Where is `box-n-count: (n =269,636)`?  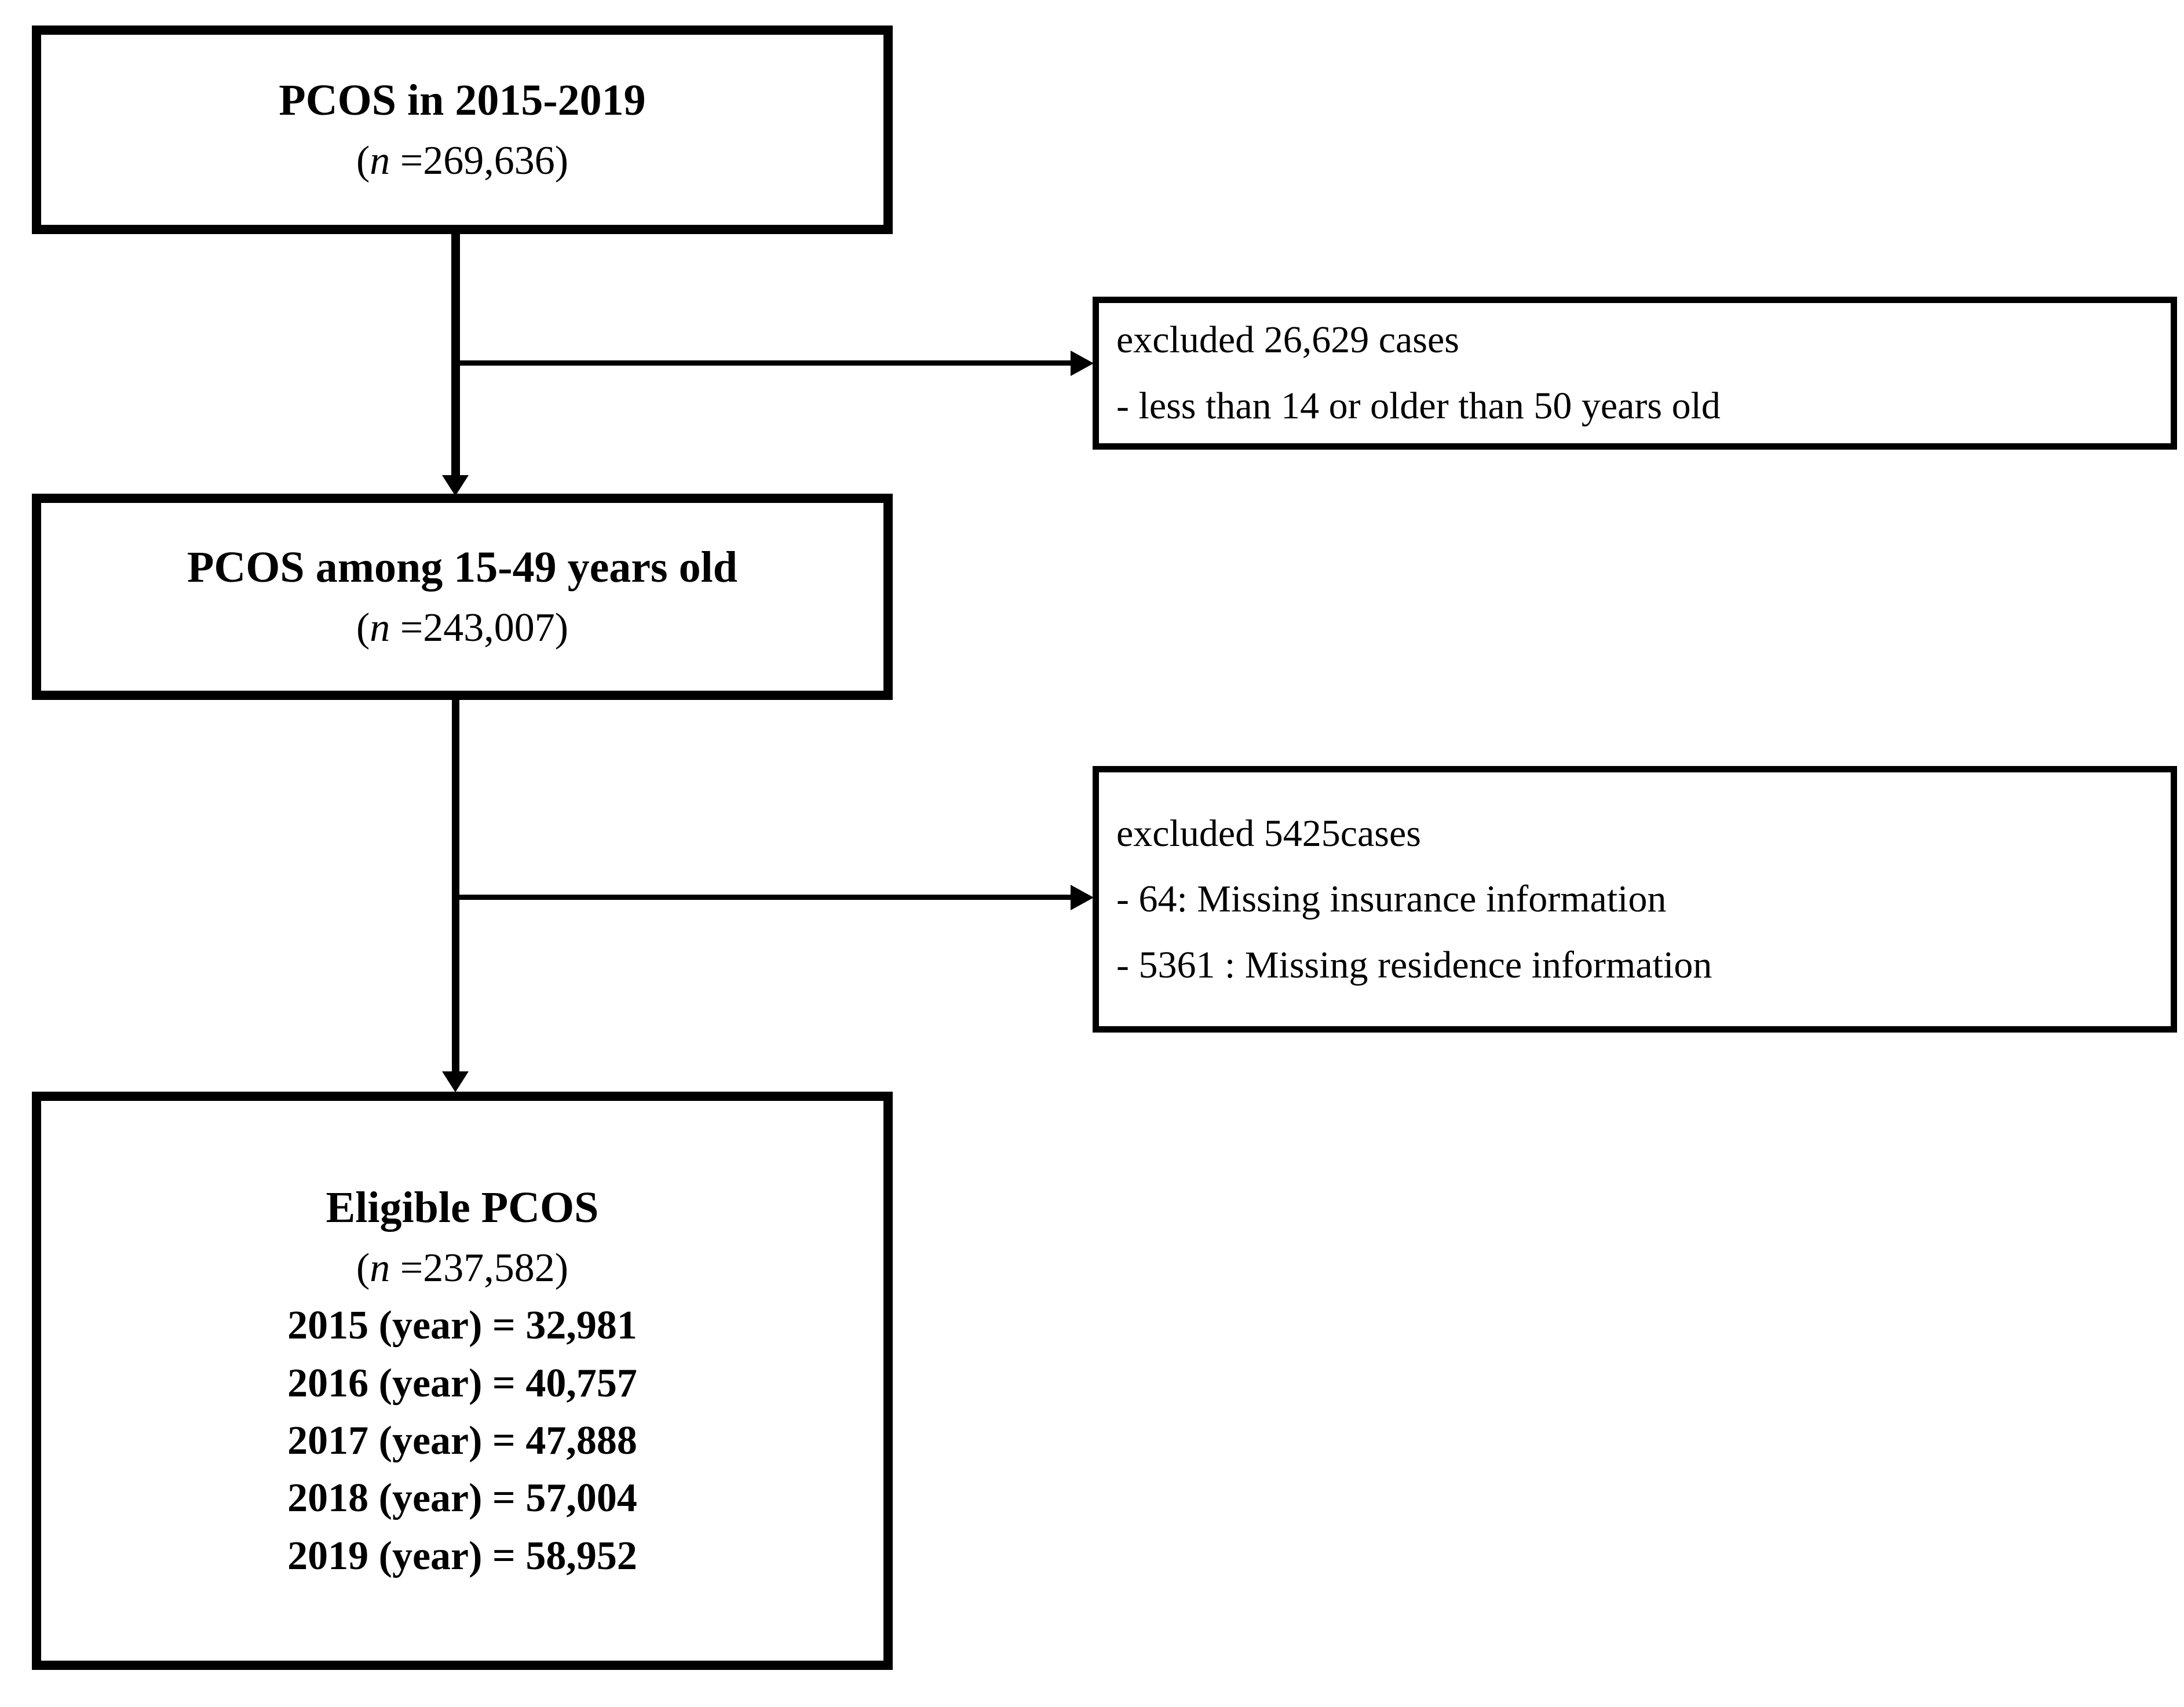
box-n-count: (n =269,636) is located at coordinates (463, 161).